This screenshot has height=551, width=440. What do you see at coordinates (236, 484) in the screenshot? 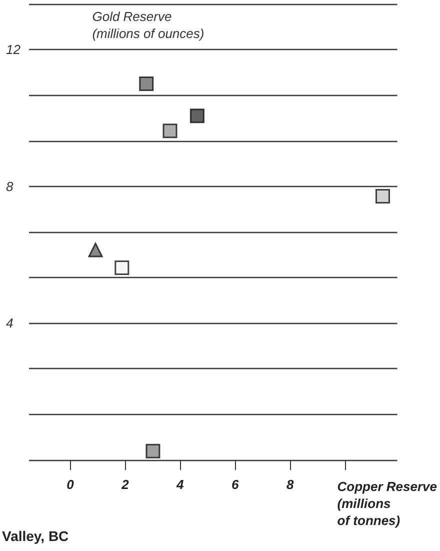
I see `x-tick-label: 6` at bounding box center [236, 484].